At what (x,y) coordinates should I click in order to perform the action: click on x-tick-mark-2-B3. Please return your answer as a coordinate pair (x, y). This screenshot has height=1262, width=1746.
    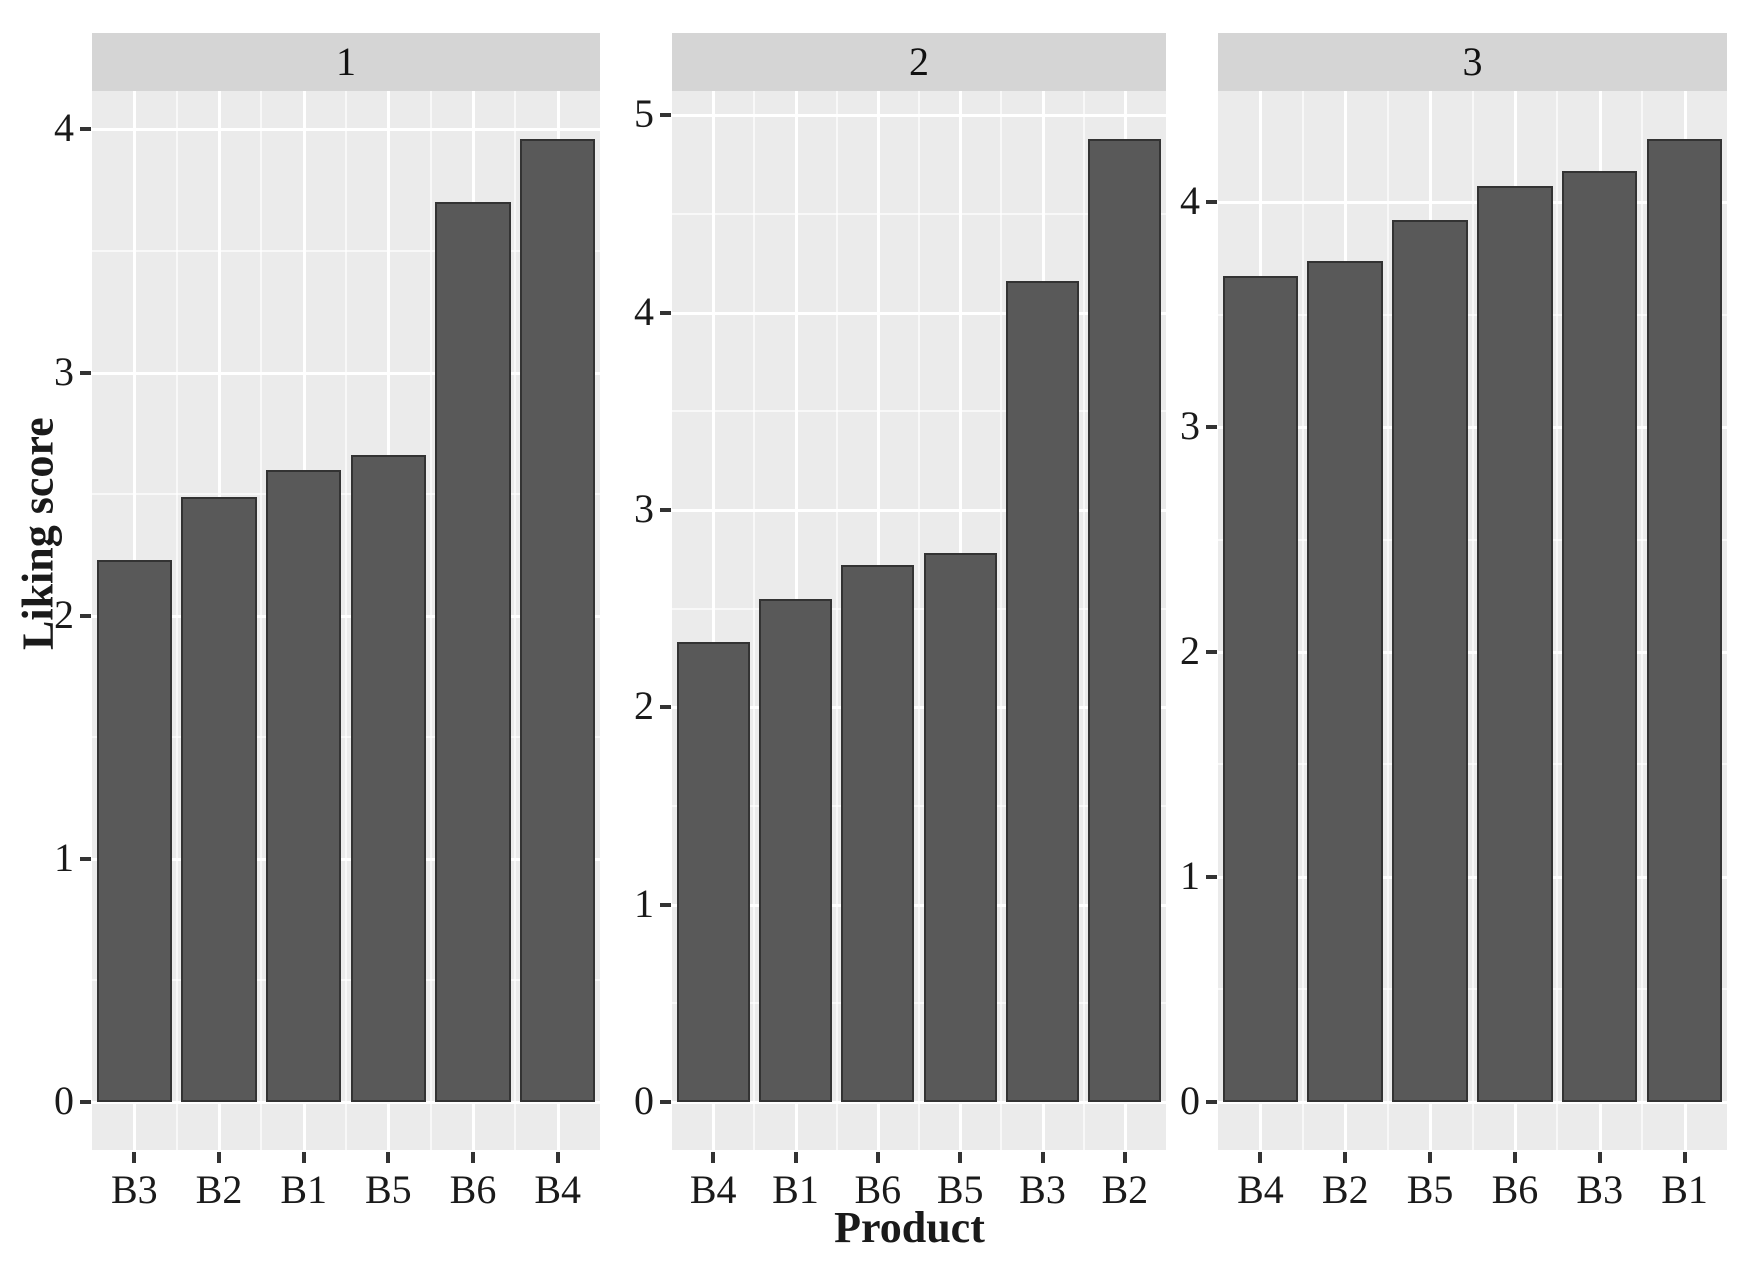
    Looking at the image, I should click on (1042, 1157).